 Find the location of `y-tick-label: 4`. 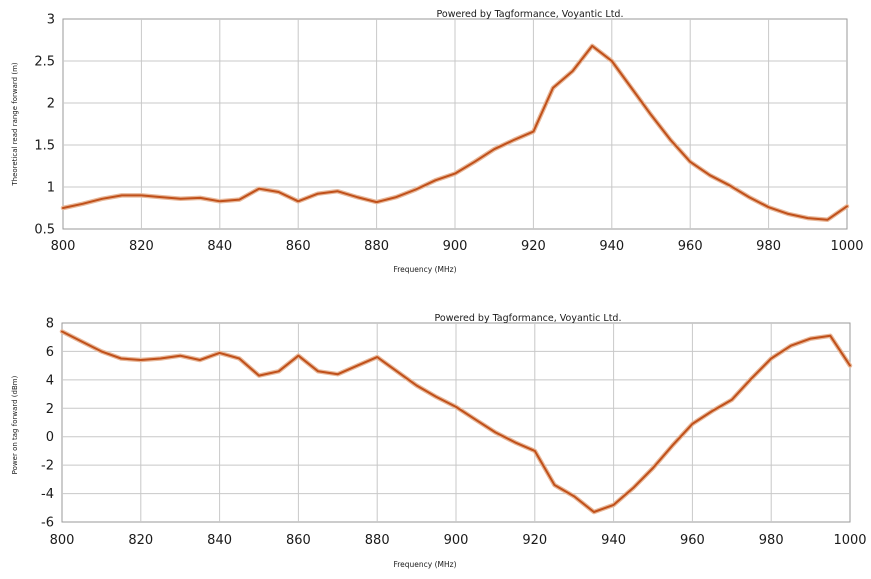

y-tick-label: 4 is located at coordinates (50, 380).